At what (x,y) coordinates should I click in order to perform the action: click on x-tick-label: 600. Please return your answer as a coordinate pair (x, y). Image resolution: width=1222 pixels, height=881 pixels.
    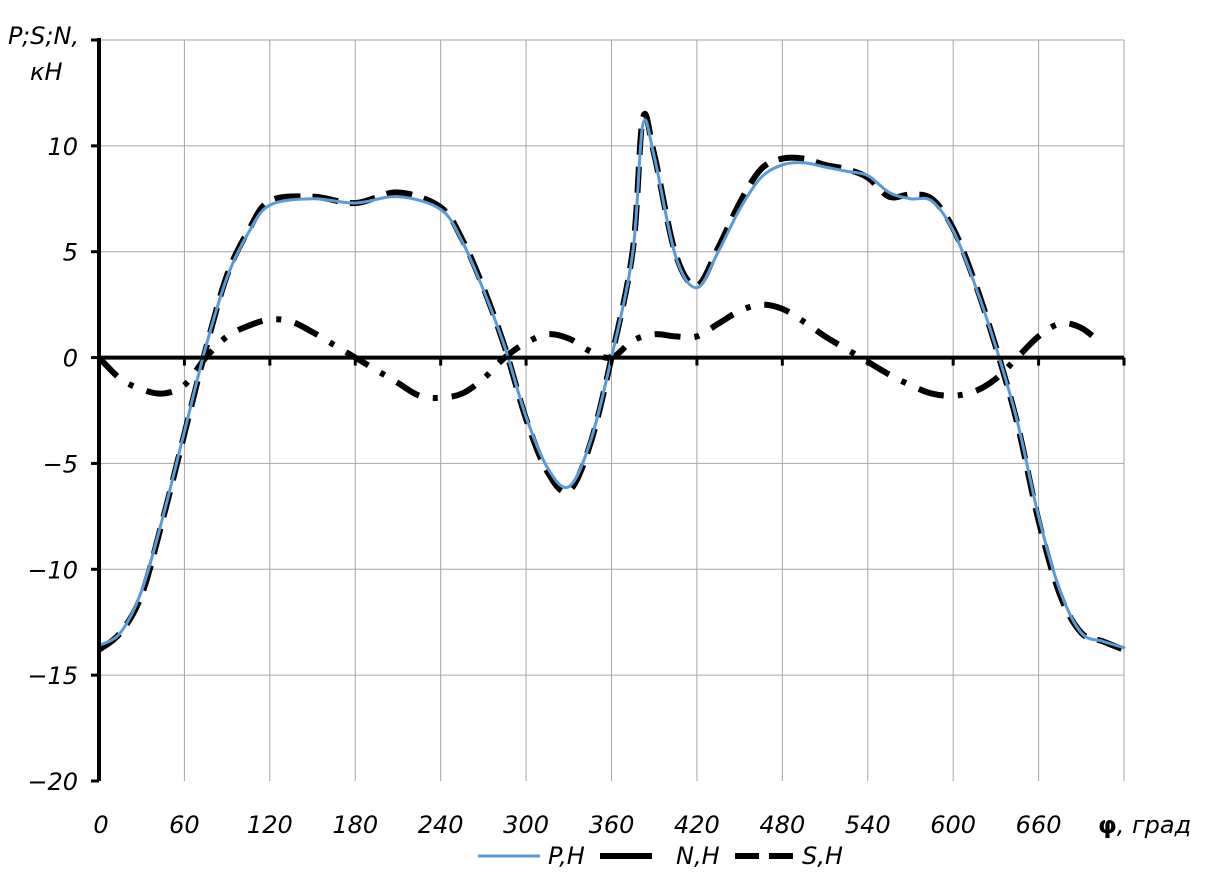
    Looking at the image, I should click on (953, 825).